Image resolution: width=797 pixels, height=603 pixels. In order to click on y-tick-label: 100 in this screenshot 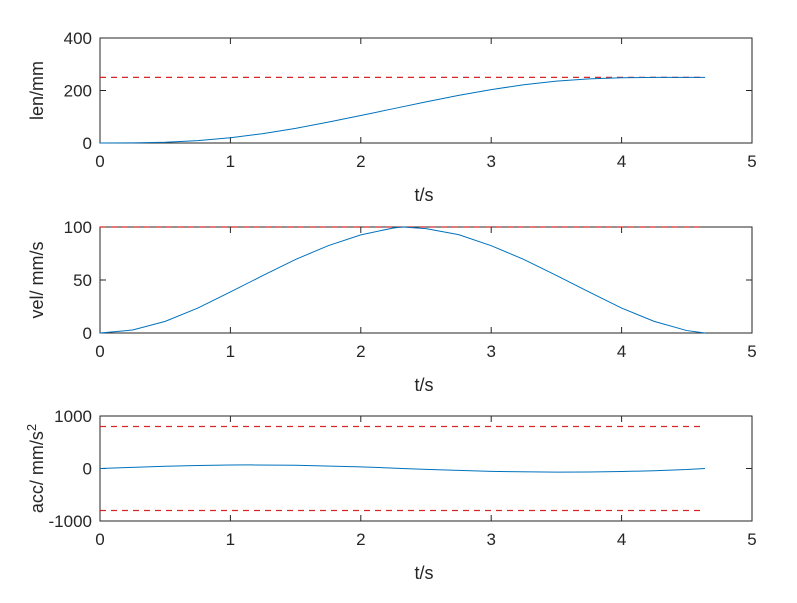, I will do `click(78, 227)`.